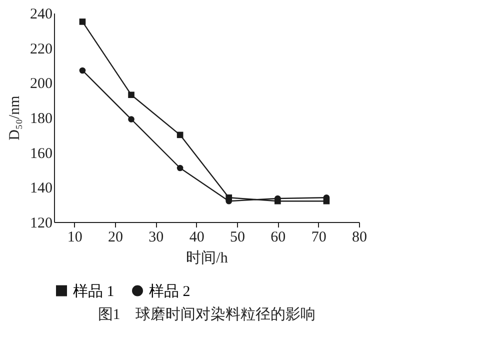  Describe the element at coordinates (196, 238) in the screenshot. I see `x-tick-label: 40` at that location.